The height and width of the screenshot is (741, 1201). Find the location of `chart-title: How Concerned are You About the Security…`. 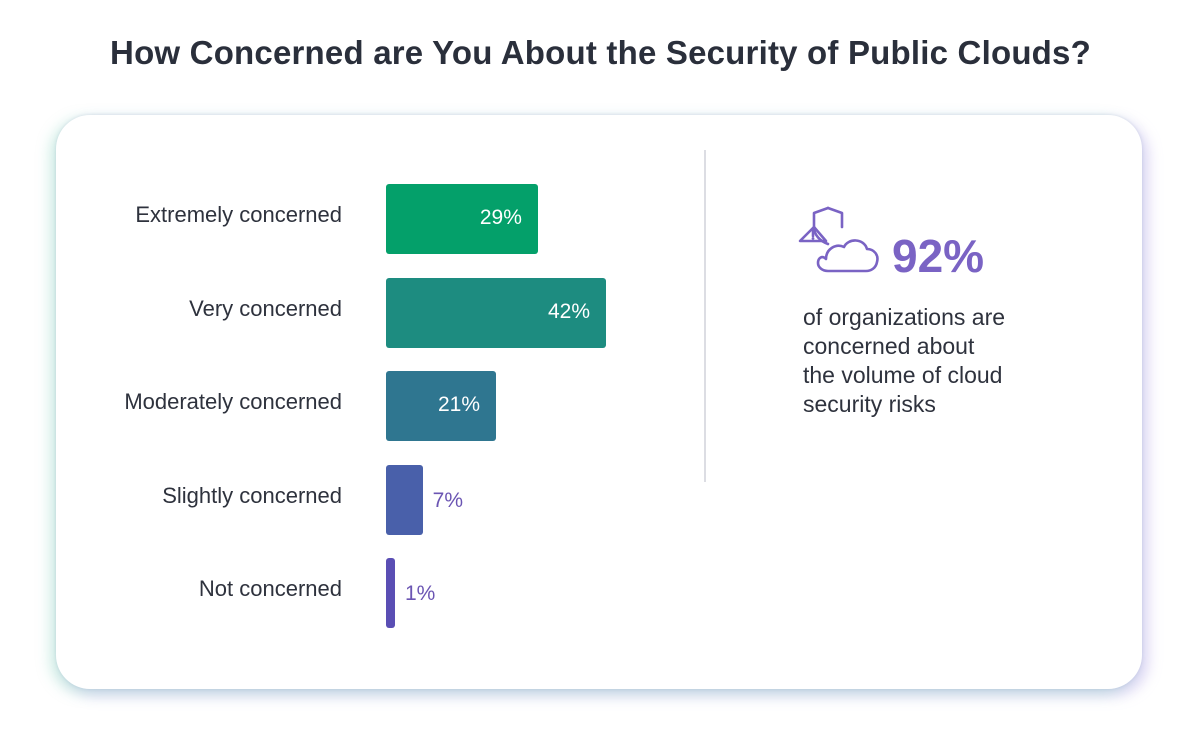

chart-title: How Concerned are You About the Security… is located at coordinates (600, 52).